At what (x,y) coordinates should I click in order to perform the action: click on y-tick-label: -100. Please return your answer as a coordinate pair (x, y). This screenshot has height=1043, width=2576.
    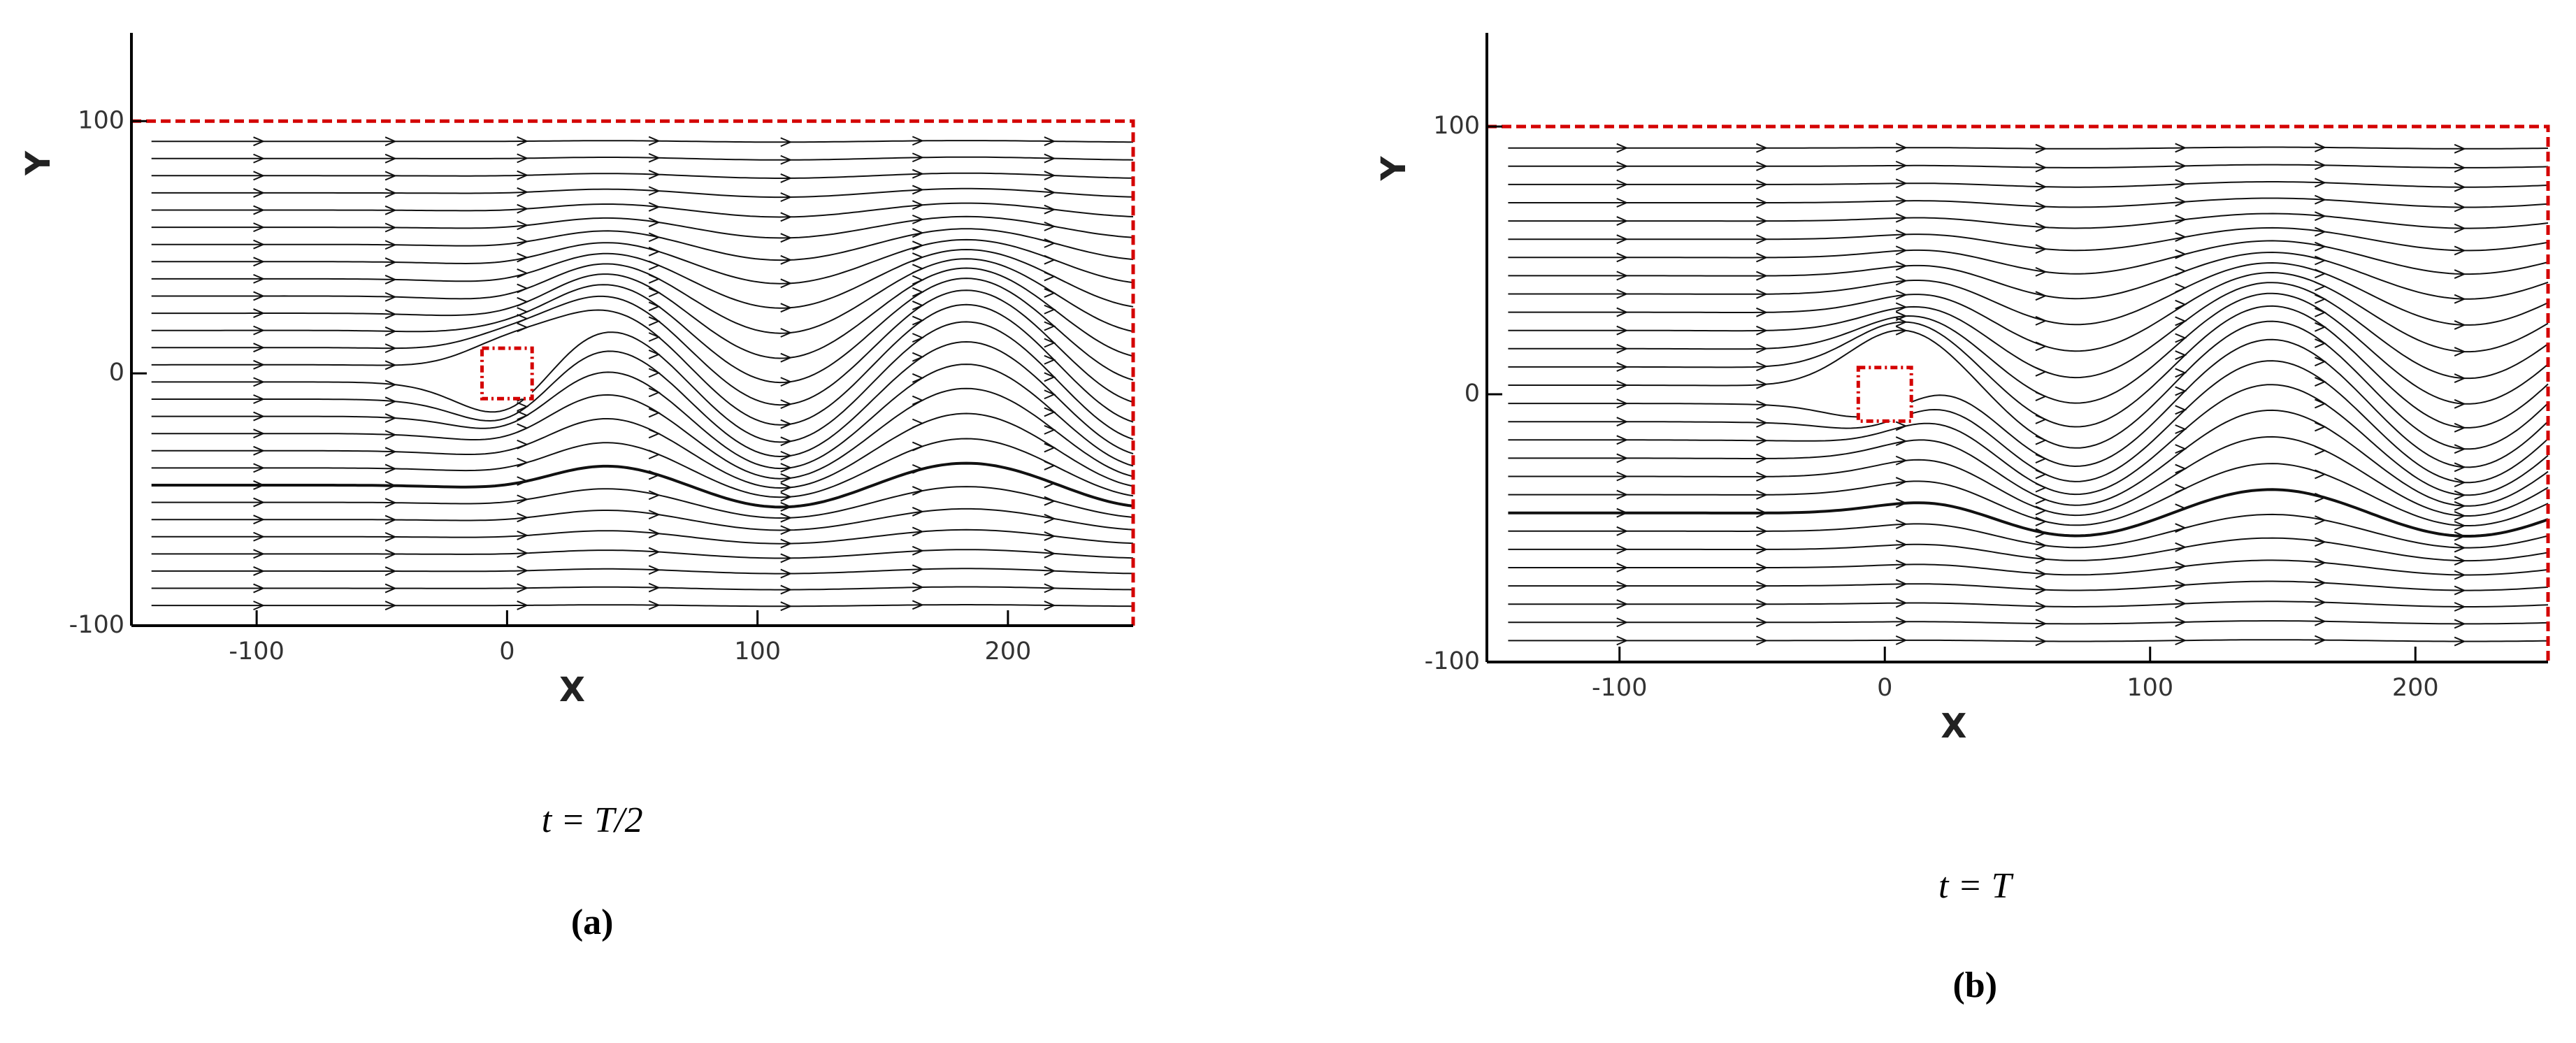
    Looking at the image, I should click on (1452, 661).